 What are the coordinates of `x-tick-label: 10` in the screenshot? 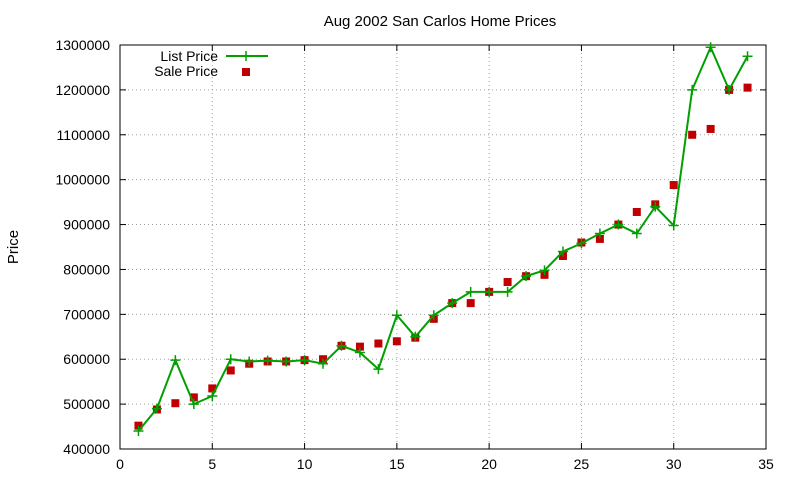 It's located at (305, 464).